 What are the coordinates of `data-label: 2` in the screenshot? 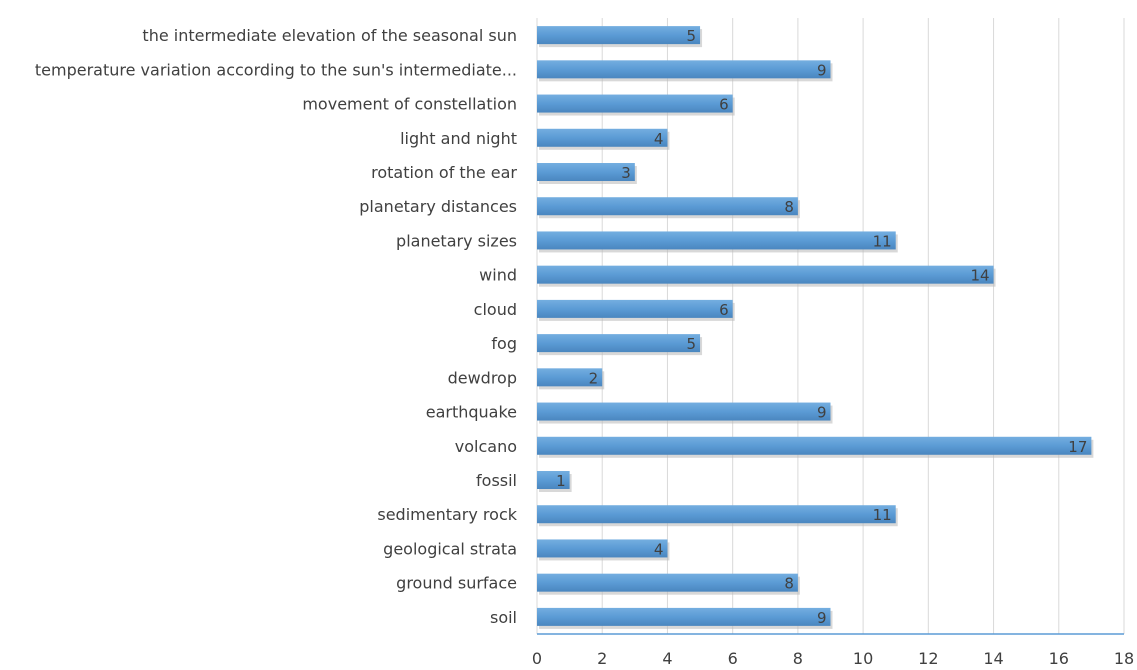 It's located at (594, 378).